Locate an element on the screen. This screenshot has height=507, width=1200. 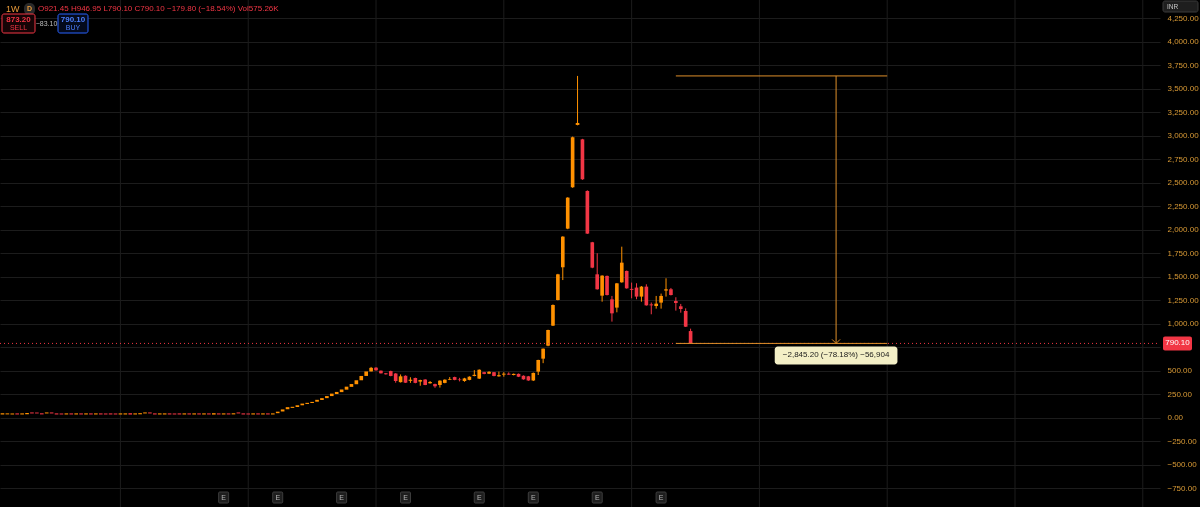
y-tick-label: 250.00 is located at coordinates (1180, 394).